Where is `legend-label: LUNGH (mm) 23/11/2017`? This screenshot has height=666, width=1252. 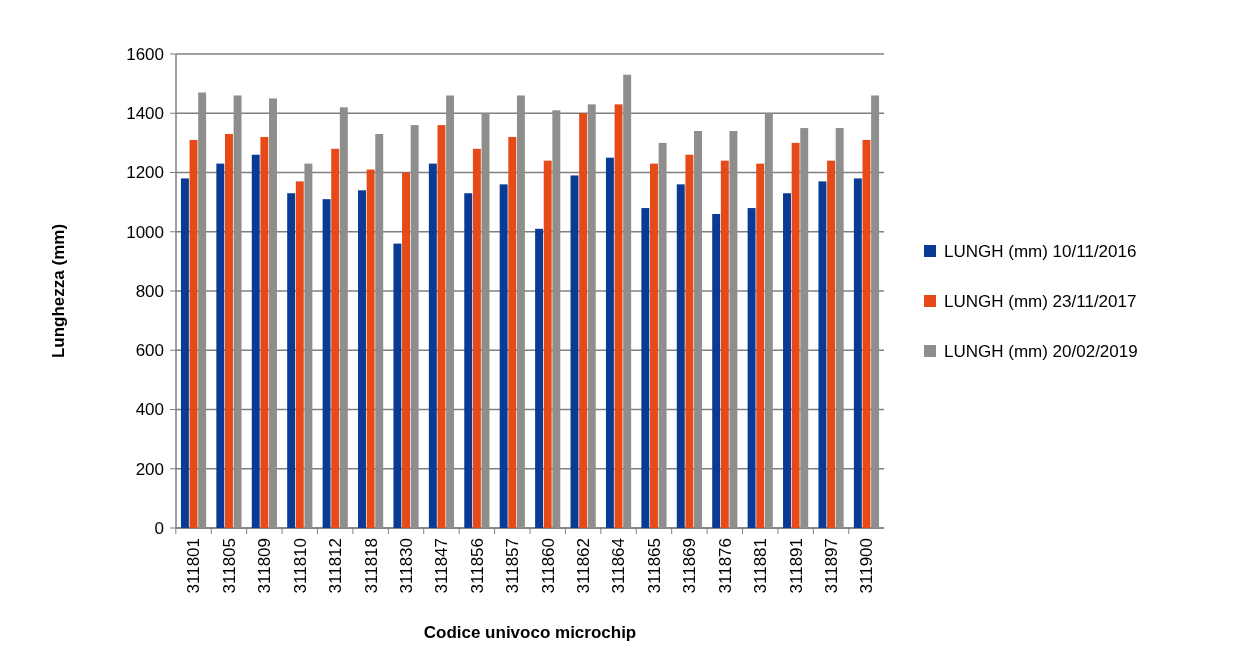 legend-label: LUNGH (mm) 23/11/2017 is located at coordinates (1040, 301).